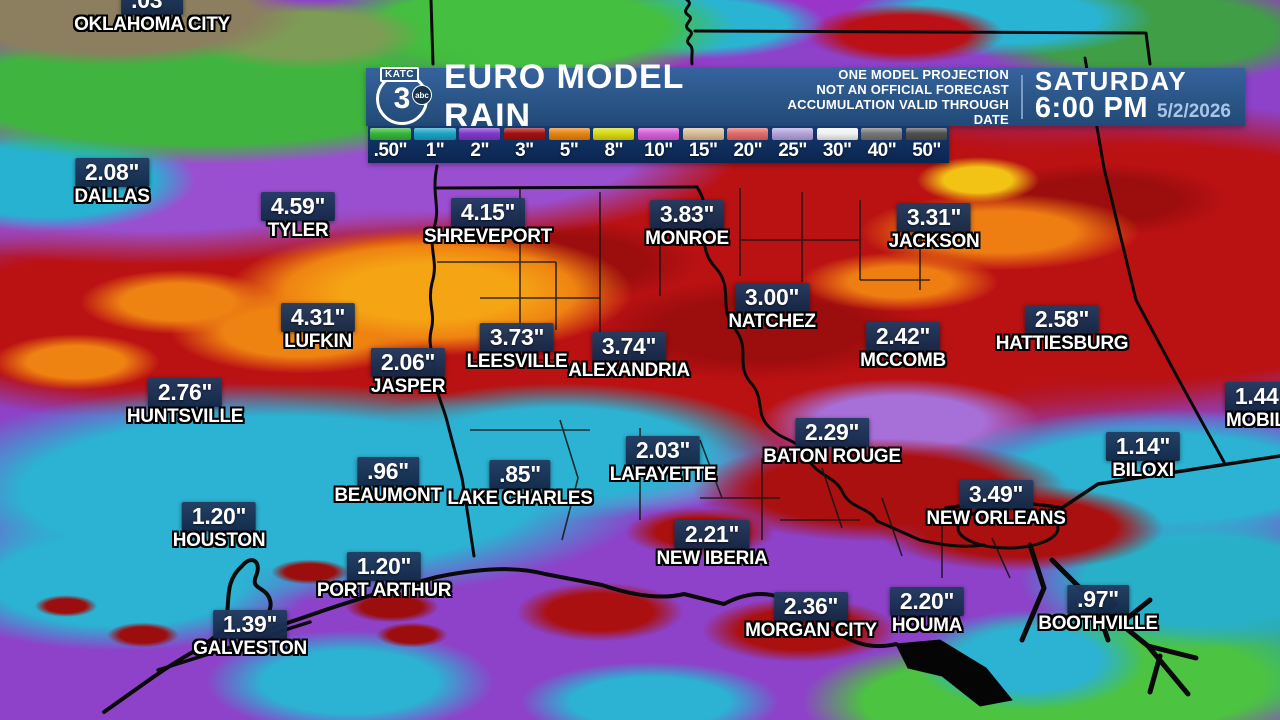 Image resolution: width=1280 pixels, height=720 pixels. What do you see at coordinates (934, 217) in the screenshot?
I see `rain-value: 3.31"` at bounding box center [934, 217].